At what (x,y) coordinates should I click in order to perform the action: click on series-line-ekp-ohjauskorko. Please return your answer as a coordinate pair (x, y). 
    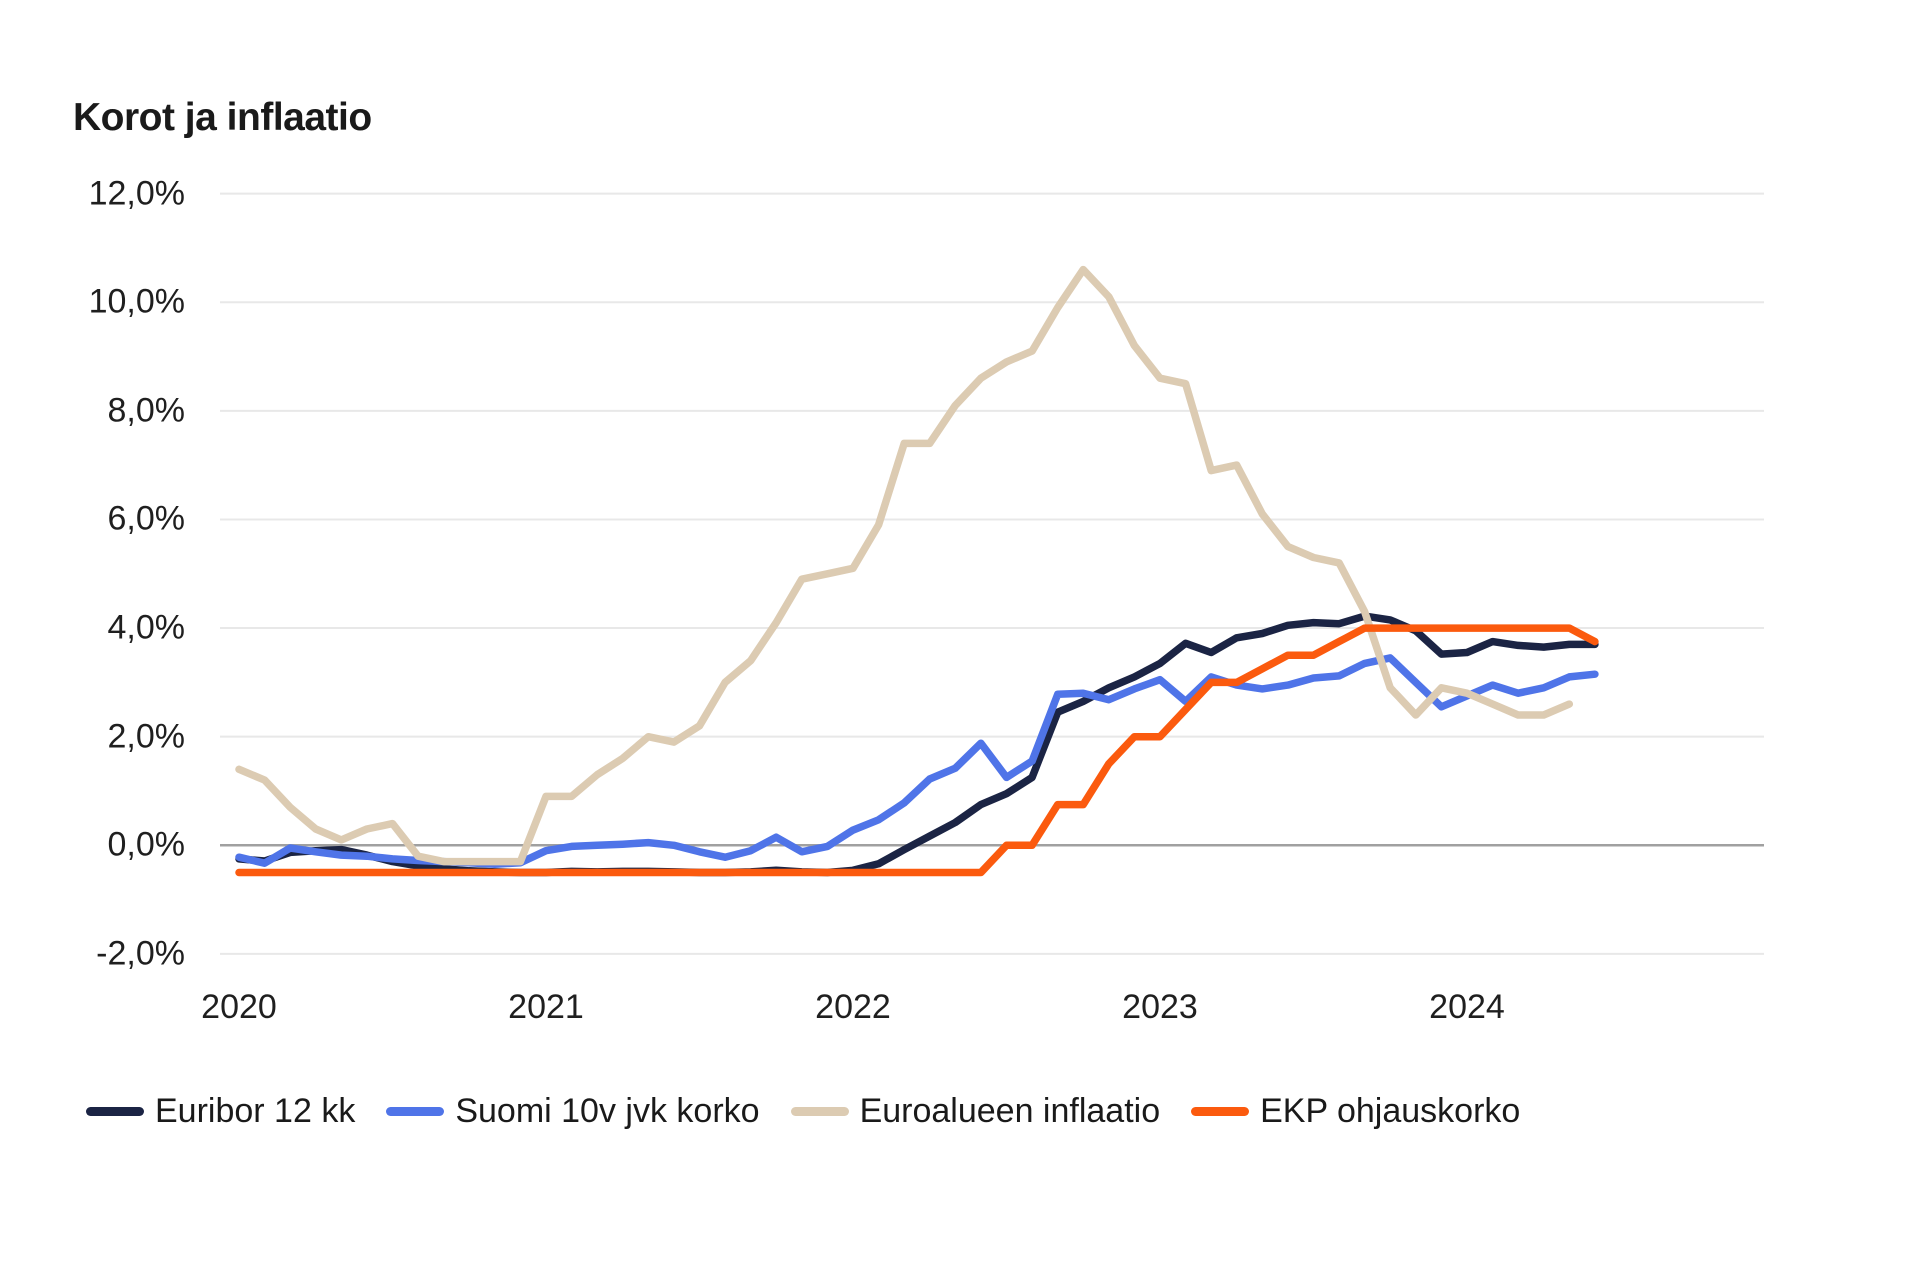
    Looking at the image, I should click on (917, 750).